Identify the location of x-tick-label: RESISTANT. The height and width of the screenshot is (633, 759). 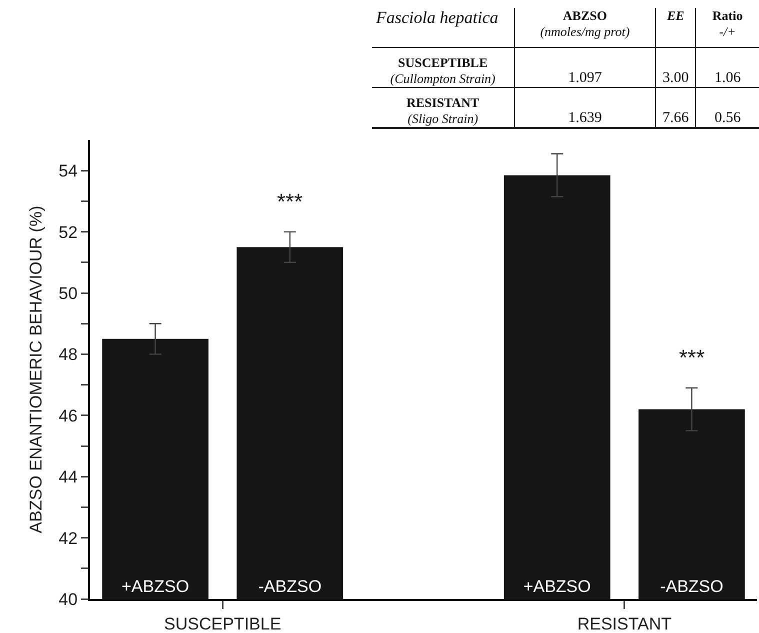
(624, 623).